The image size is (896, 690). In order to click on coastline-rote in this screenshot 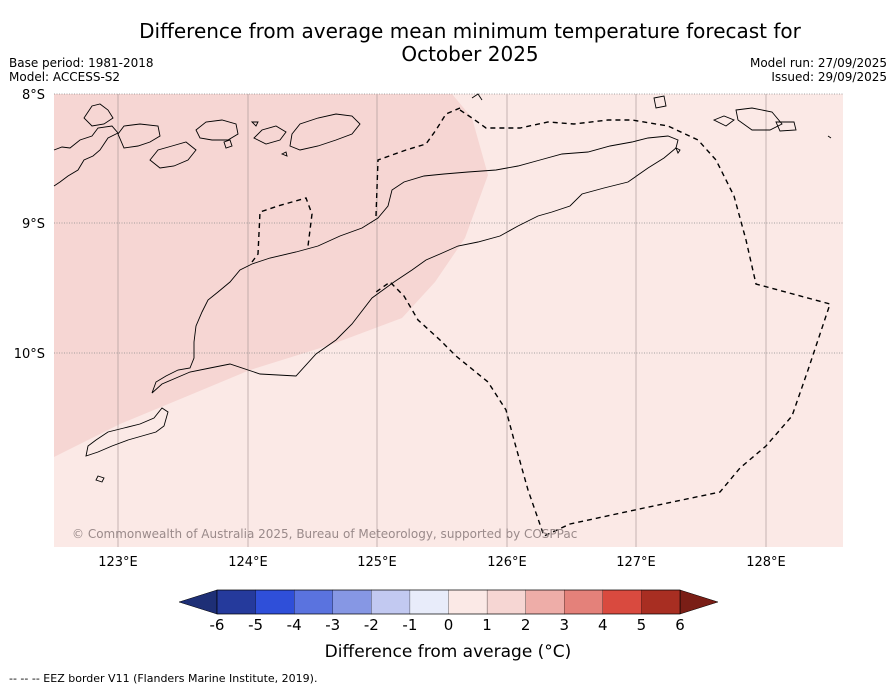, I will do `click(127, 432)`.